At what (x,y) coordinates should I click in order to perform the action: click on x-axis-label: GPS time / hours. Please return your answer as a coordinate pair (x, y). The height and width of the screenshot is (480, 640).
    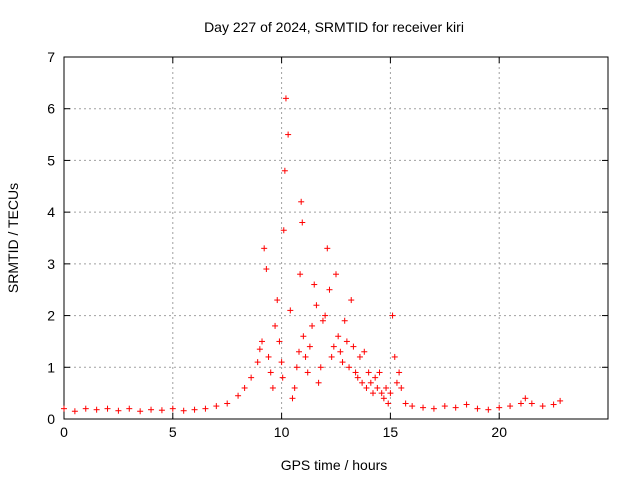
    Looking at the image, I should click on (334, 465).